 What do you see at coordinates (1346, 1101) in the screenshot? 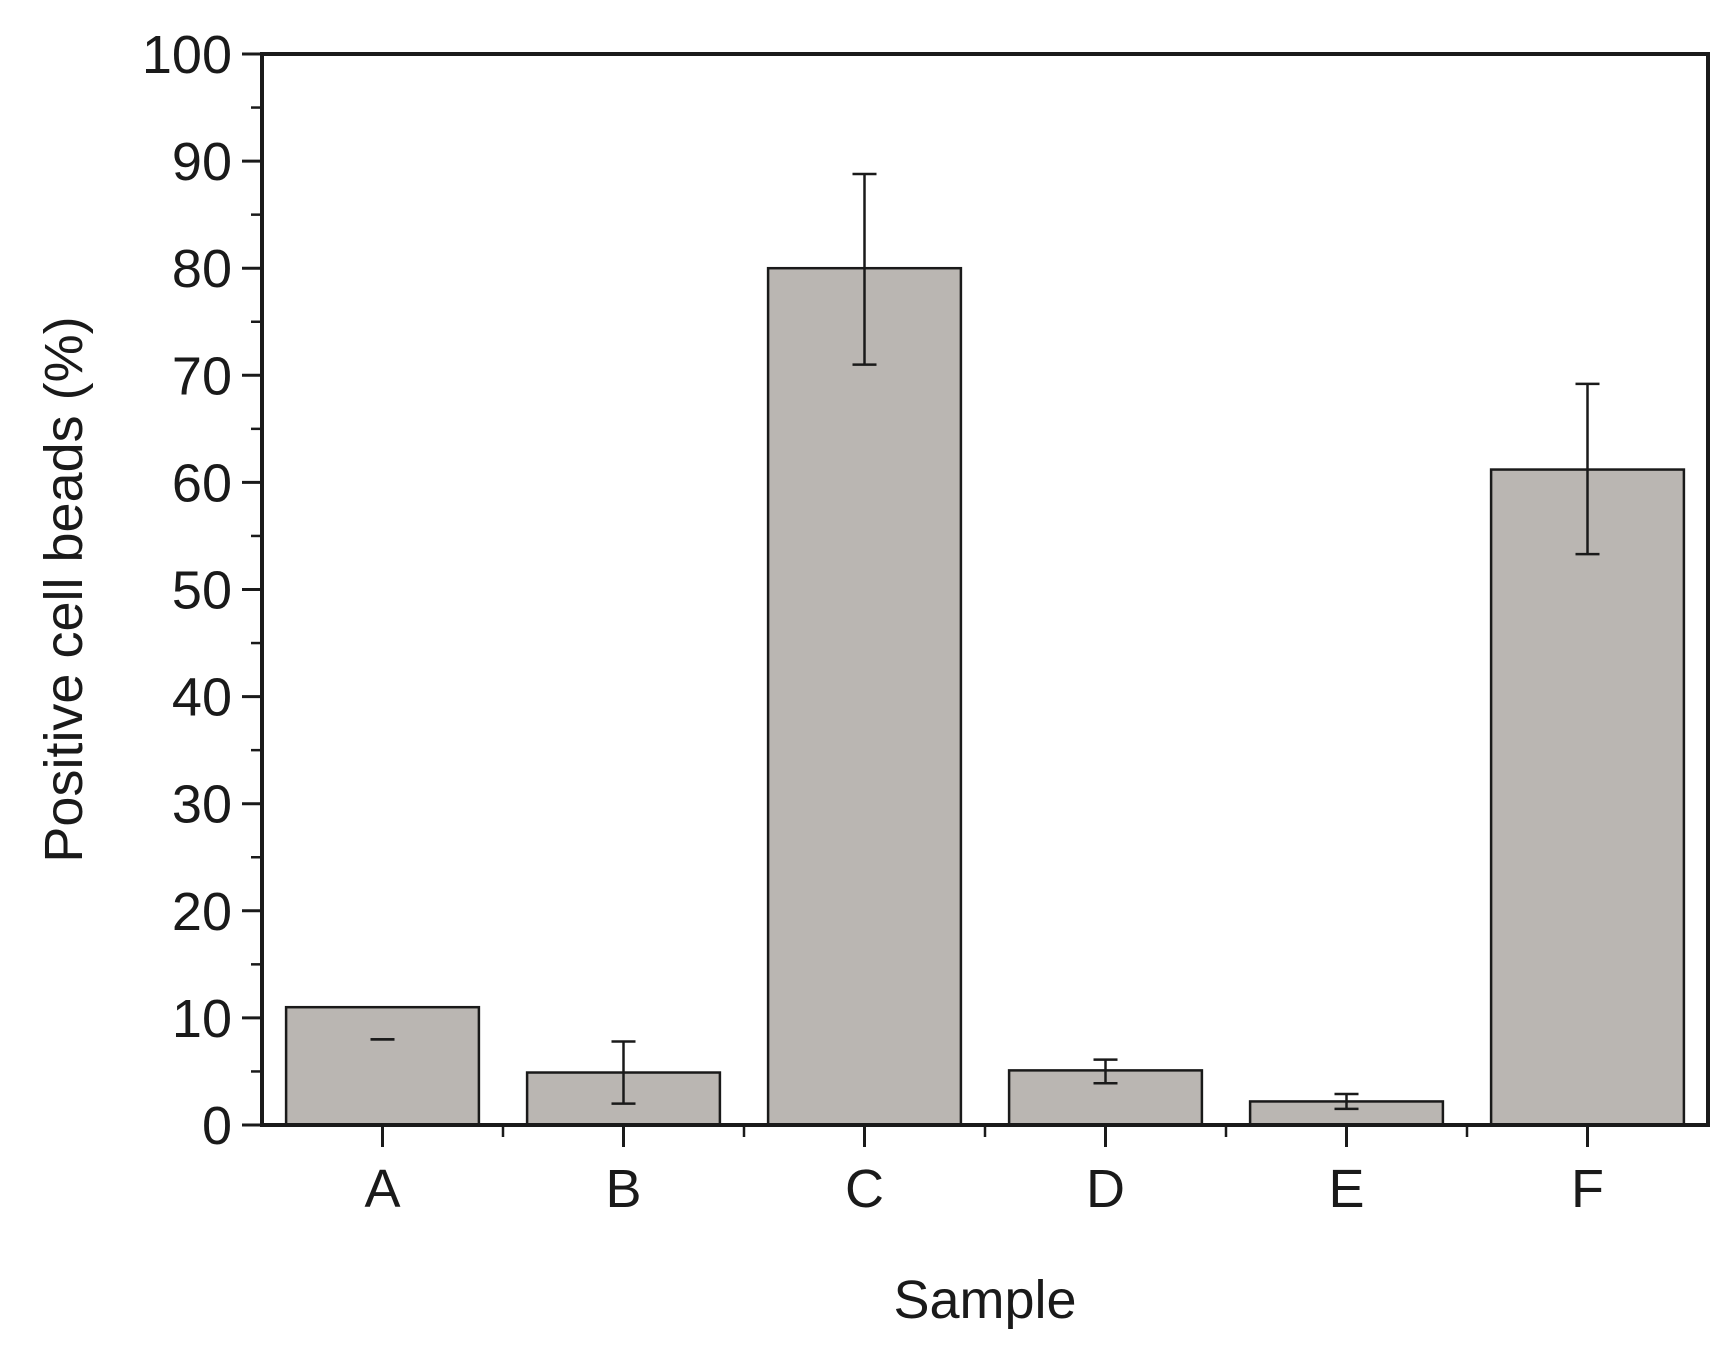
I see `error-bar-E` at bounding box center [1346, 1101].